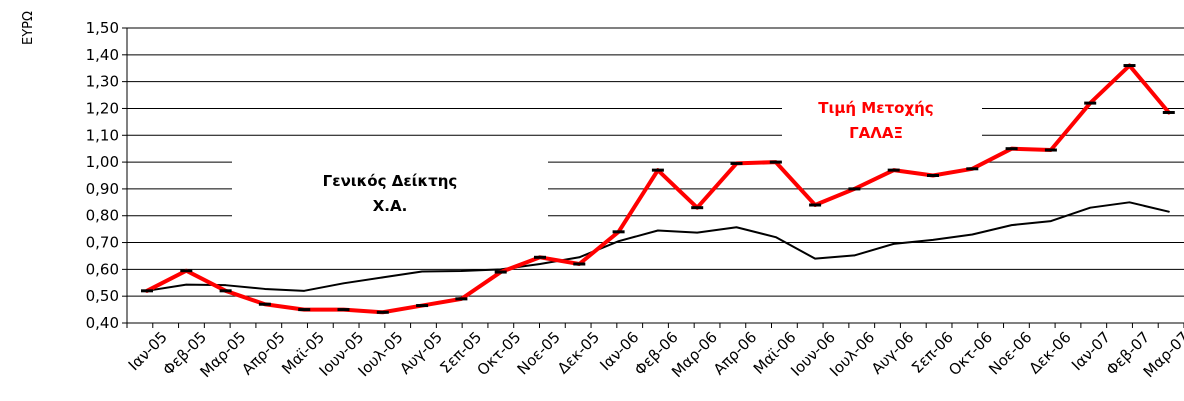 The height and width of the screenshot is (401, 1184). What do you see at coordinates (102, 55) in the screenshot?
I see `y-tick-label: 1,40` at bounding box center [102, 55].